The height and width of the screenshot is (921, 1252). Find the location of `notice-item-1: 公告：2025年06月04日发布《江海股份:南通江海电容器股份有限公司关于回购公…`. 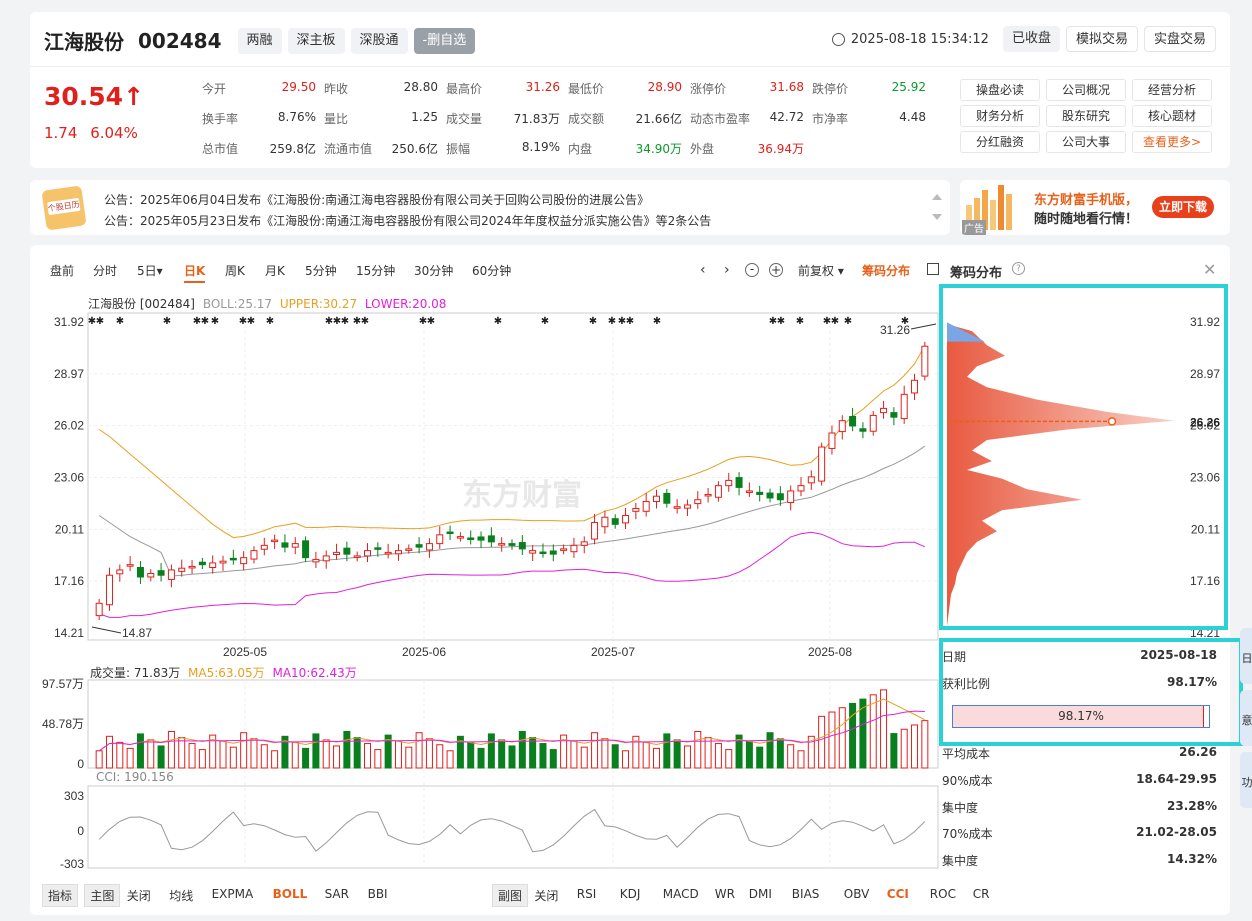

notice-item-1: 公告：2025年06月04日发布《江海股份:南通江海电容器股份有限公司关于回购公… is located at coordinates (377, 200).